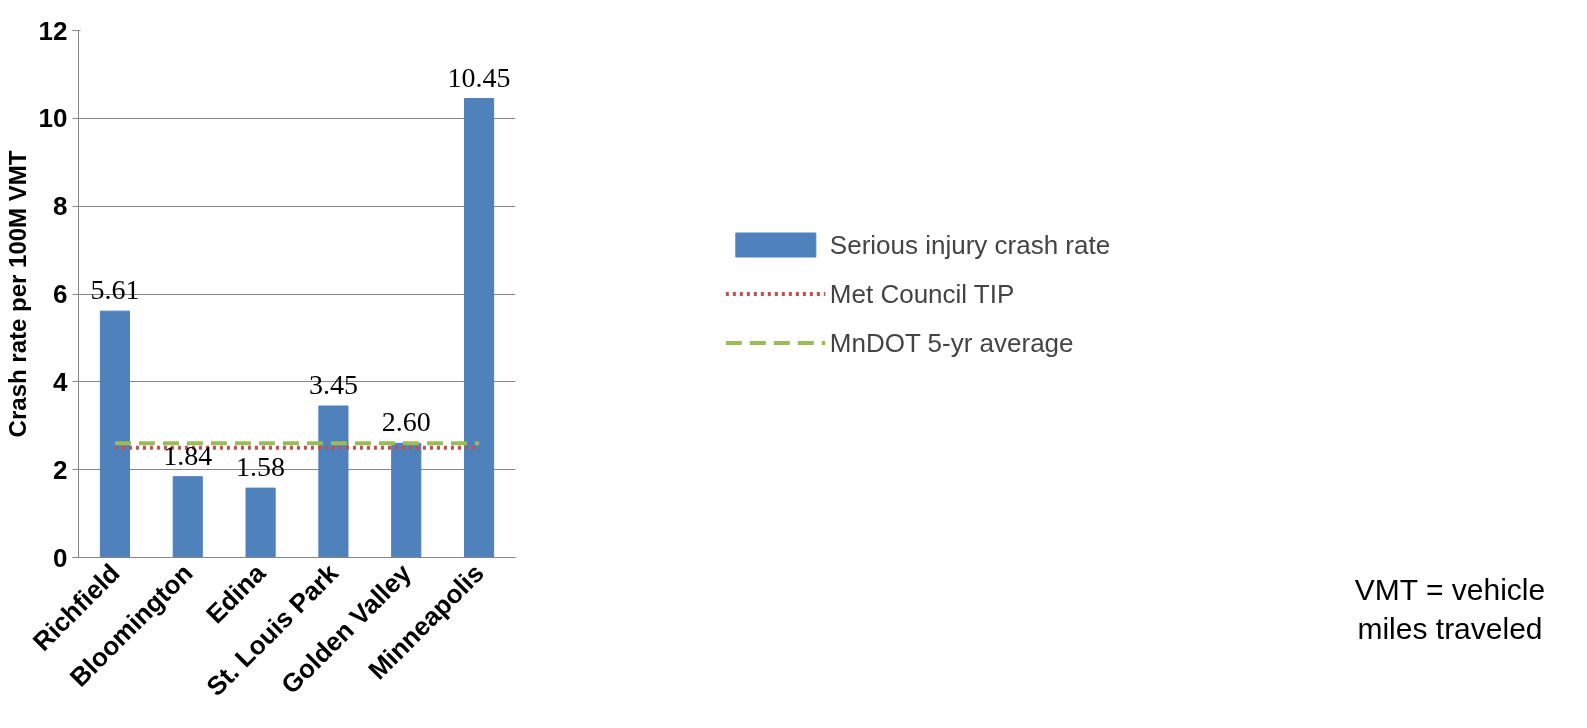 Image resolution: width=1587 pixels, height=728 pixels. Describe the element at coordinates (479, 77) in the screenshot. I see `data-label: 10.45` at that location.